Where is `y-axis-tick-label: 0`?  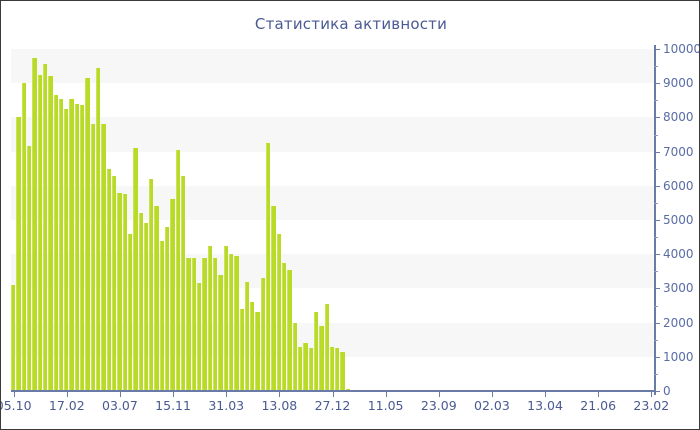
y-axis-tick-label: 0 is located at coordinates (667, 391).